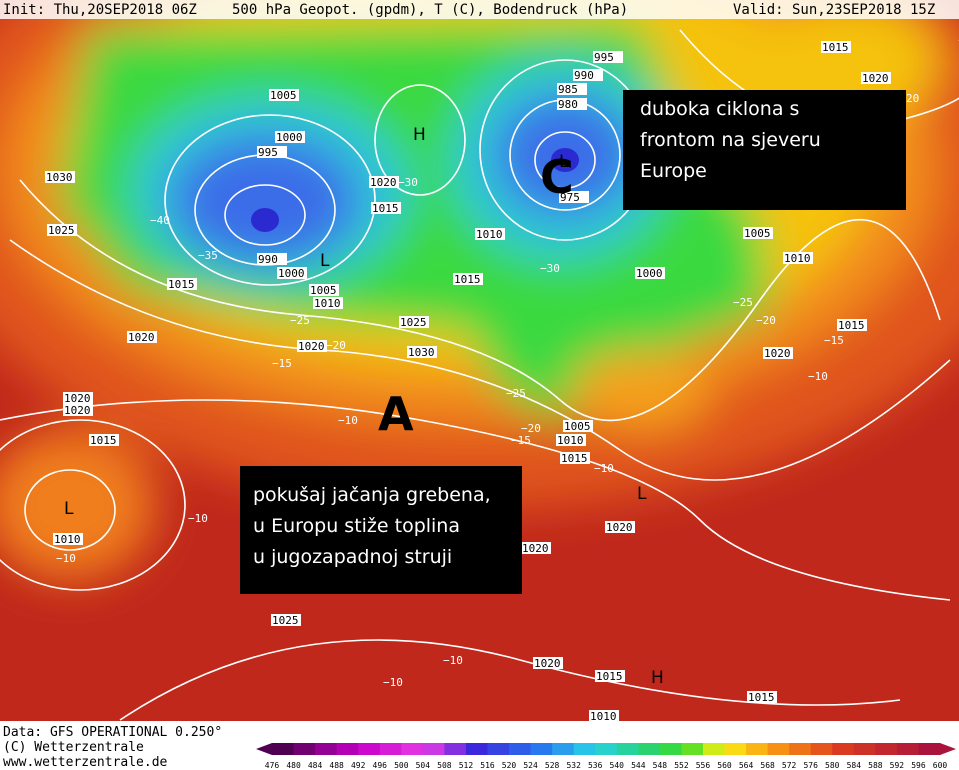  What do you see at coordinates (834, 10) in the screenshot?
I see `valid-time: Valid: Sun,23SEP2018 15Z` at bounding box center [834, 10].